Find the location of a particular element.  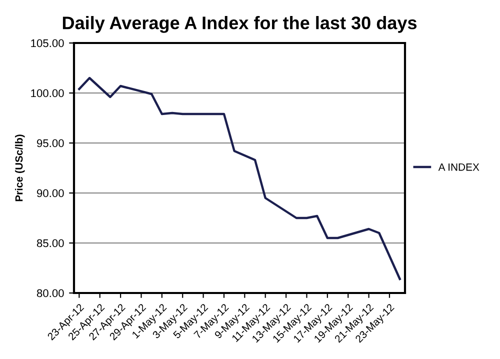

legend-label: A INDEX is located at coordinates (459, 167).